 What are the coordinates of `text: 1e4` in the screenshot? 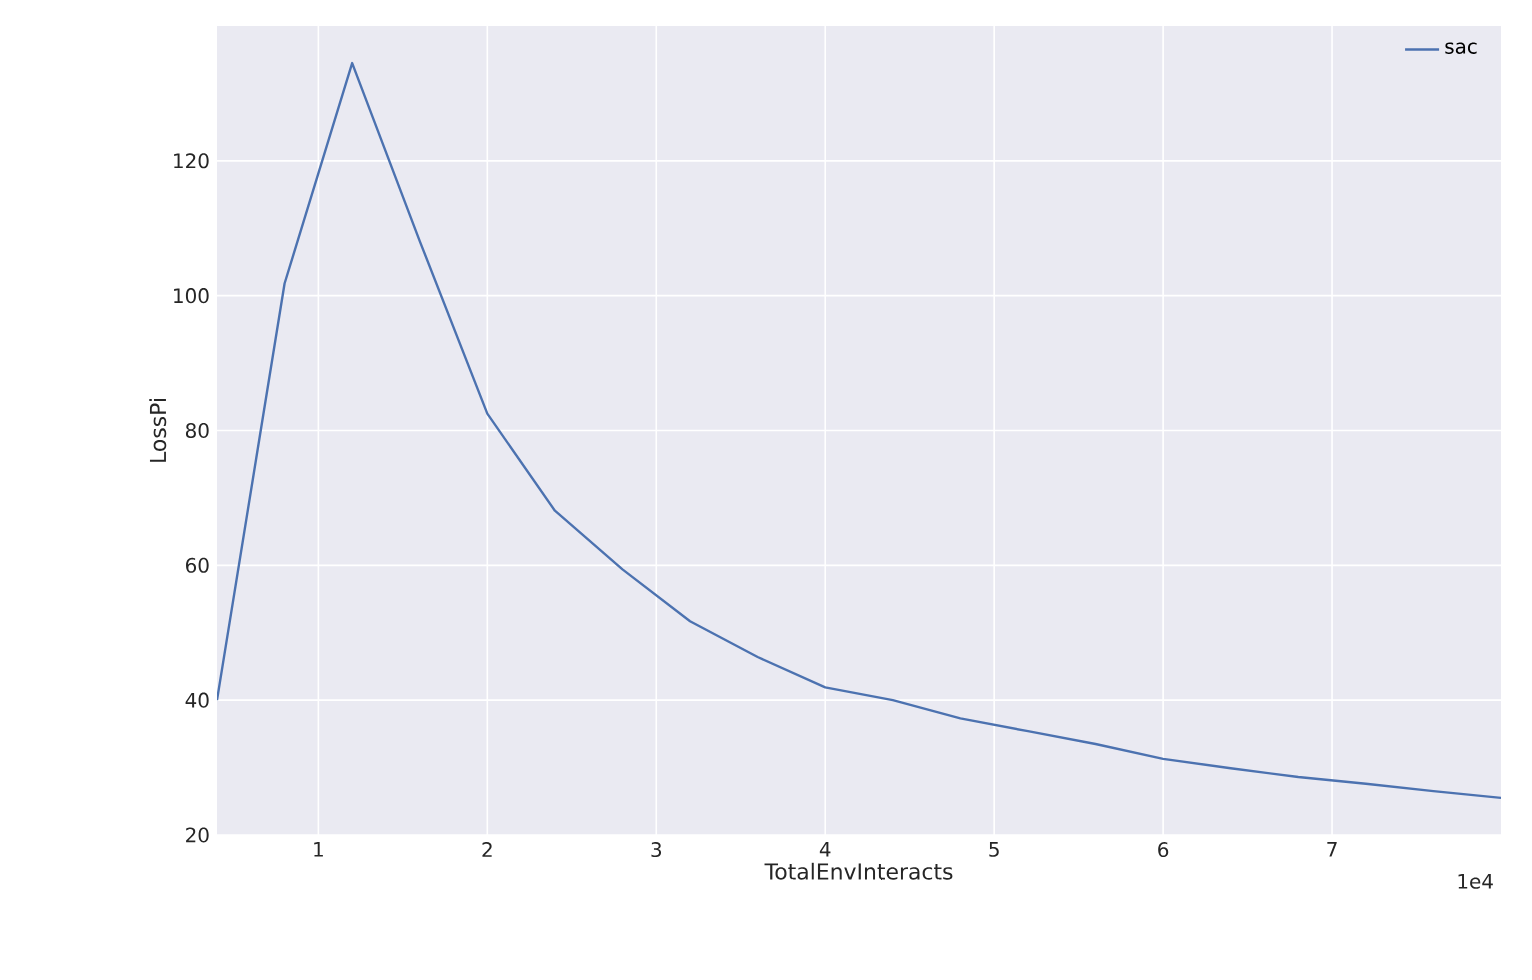 It's located at (1475, 881).